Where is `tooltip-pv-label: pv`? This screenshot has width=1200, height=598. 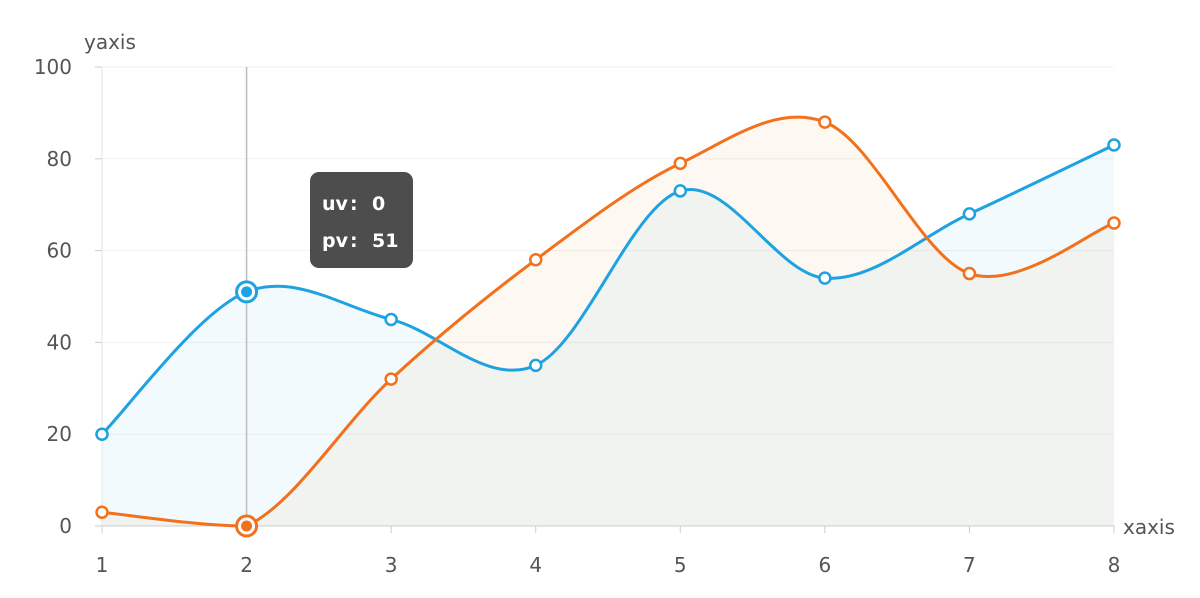 tooltip-pv-label: pv is located at coordinates (335, 241).